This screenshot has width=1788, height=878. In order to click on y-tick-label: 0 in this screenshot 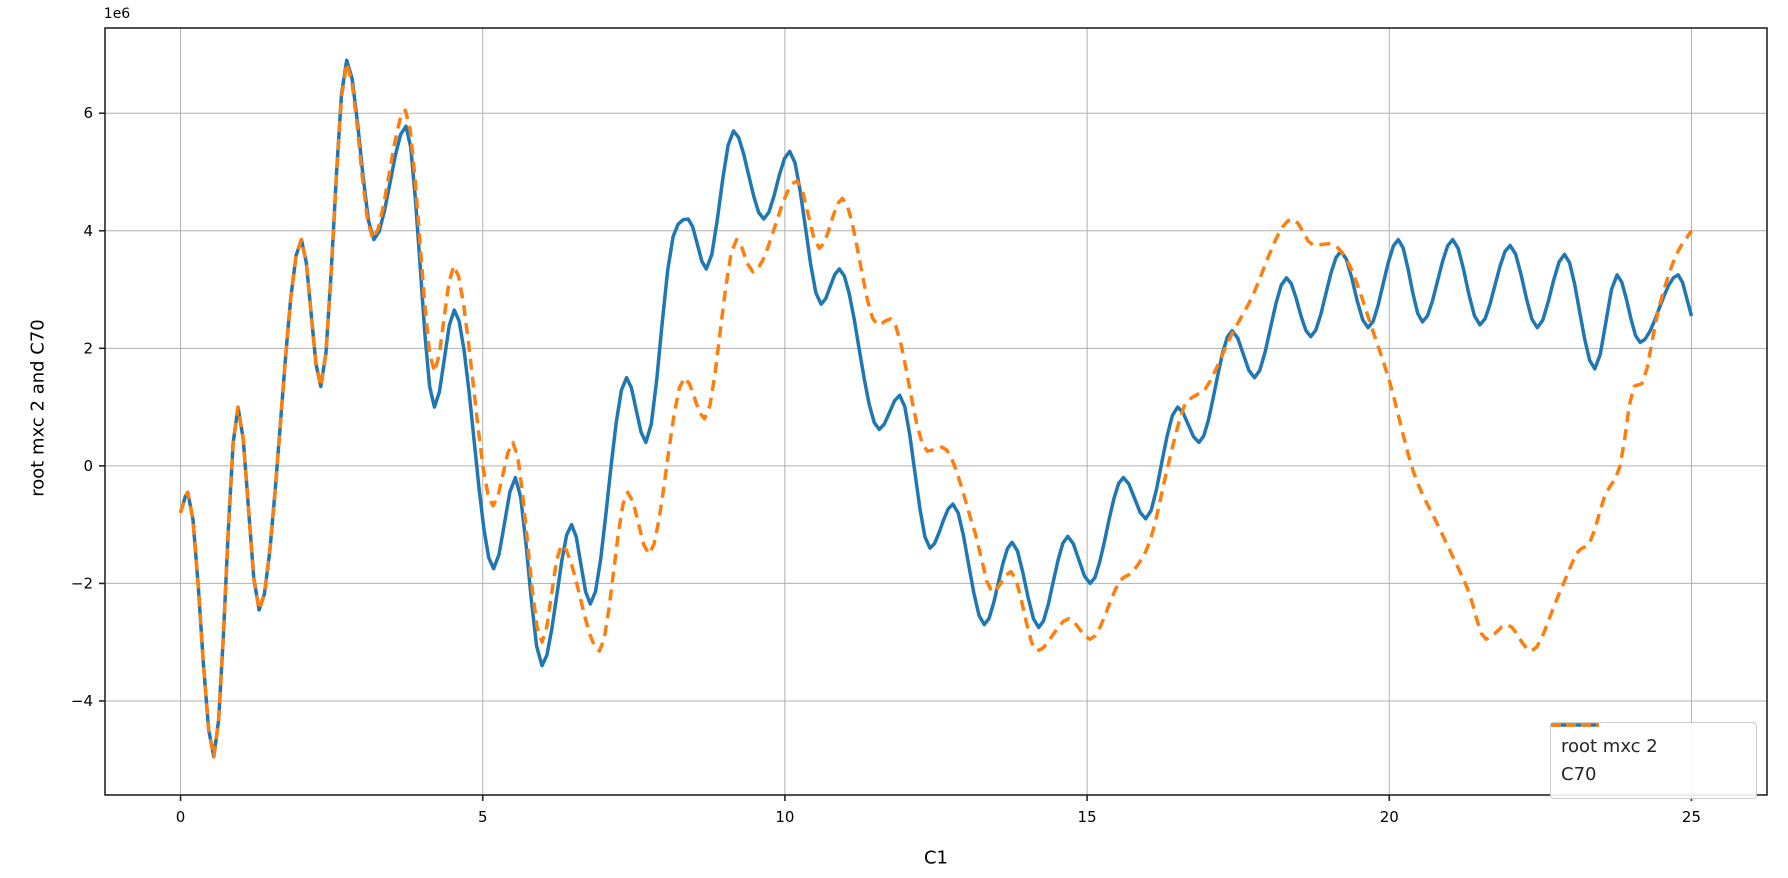, I will do `click(88, 466)`.